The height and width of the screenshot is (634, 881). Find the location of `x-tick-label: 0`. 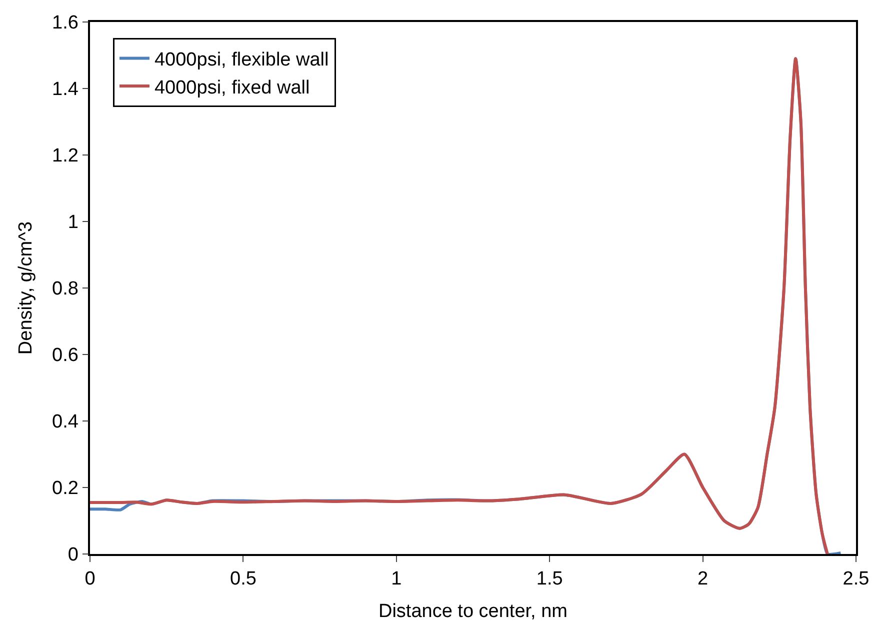

x-tick-label: 0 is located at coordinates (90, 579).